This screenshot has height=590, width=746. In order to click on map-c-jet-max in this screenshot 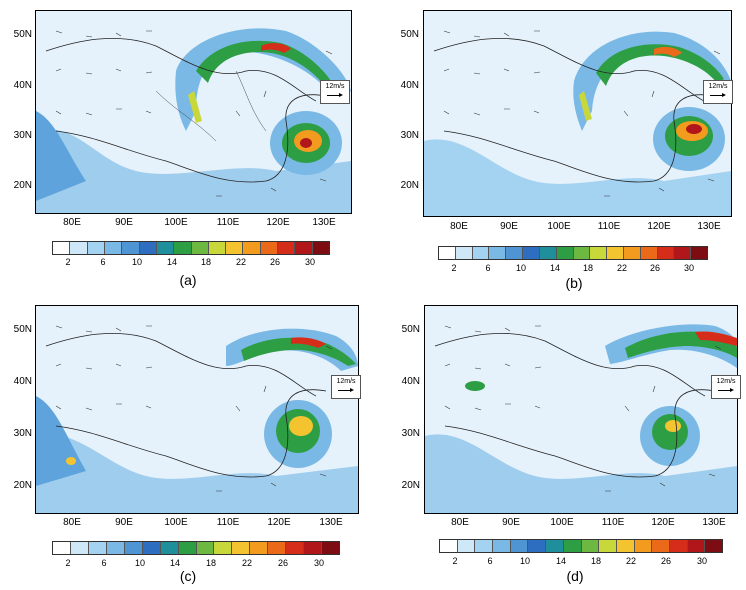, I will do `click(308, 342)`.